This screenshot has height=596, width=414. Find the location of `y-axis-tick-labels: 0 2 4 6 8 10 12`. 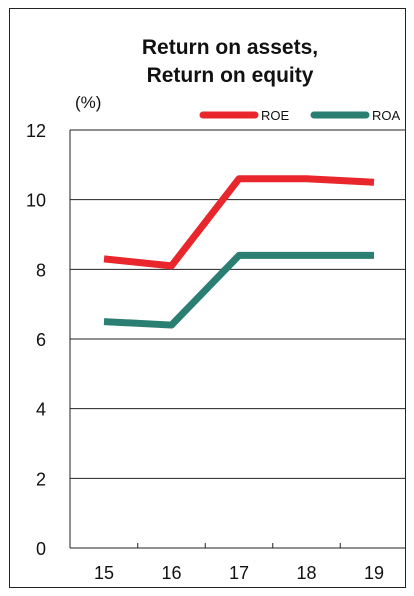

y-axis-tick-labels: 0 2 4 6 8 10 12 is located at coordinates (36, 340).